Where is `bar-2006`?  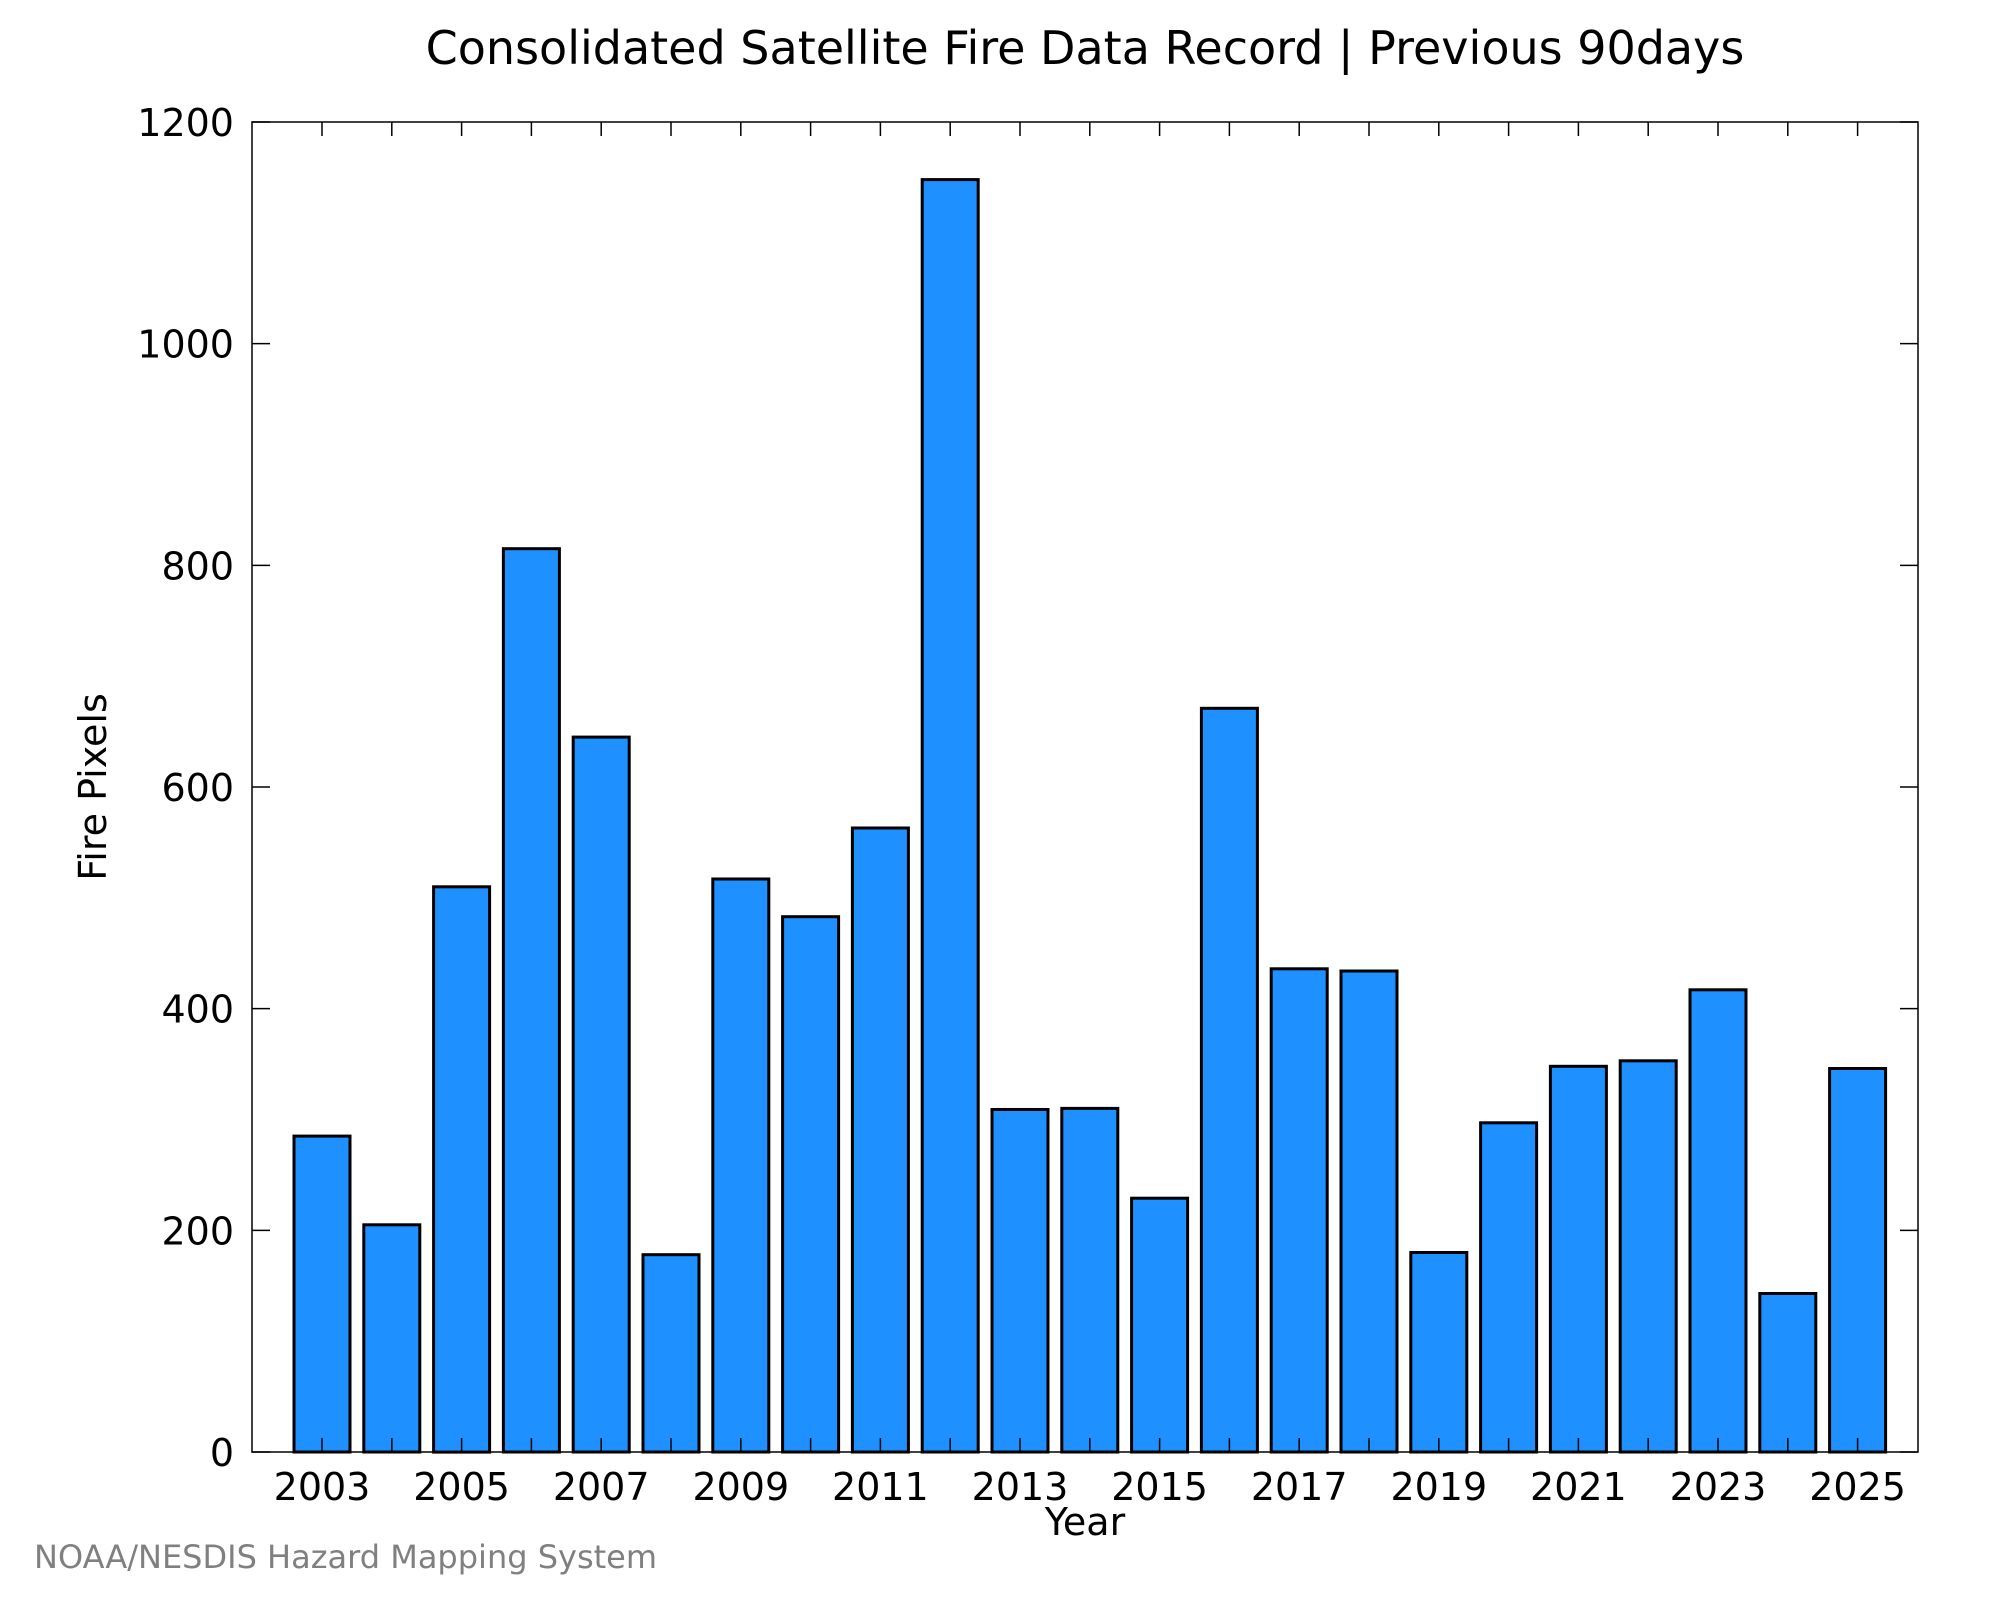 bar-2006 is located at coordinates (531, 1000).